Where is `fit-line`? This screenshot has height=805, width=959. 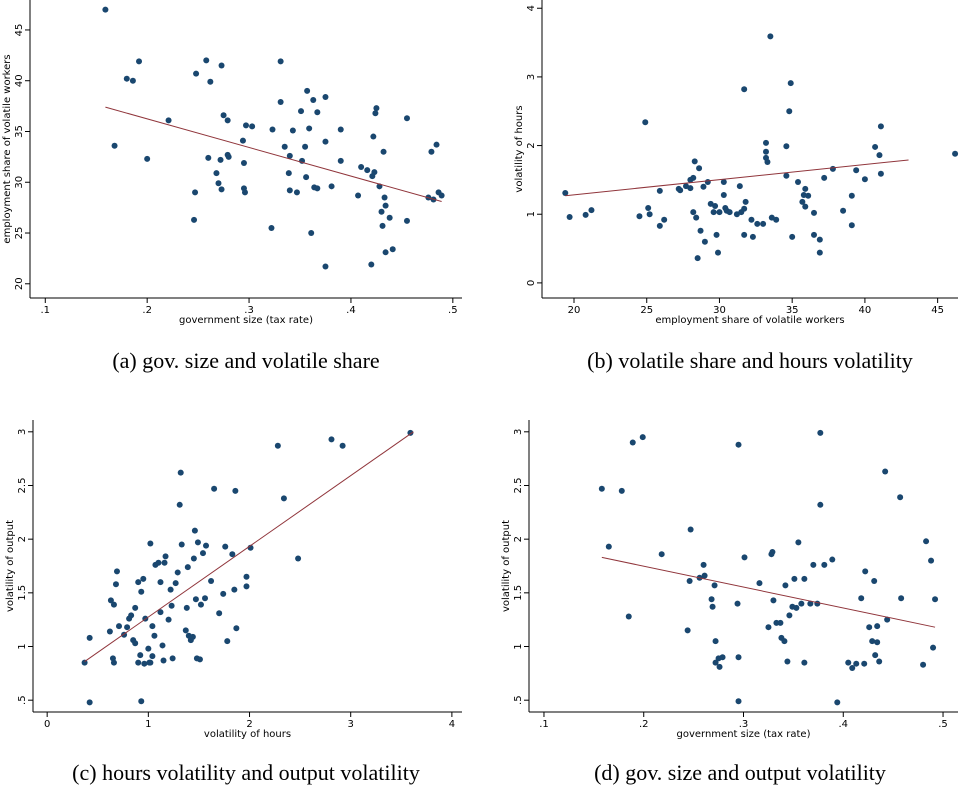
fit-line is located at coordinates (273, 154).